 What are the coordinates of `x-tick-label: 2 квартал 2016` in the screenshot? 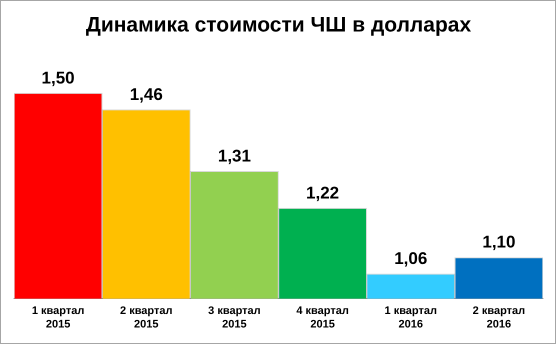 It's located at (499, 317).